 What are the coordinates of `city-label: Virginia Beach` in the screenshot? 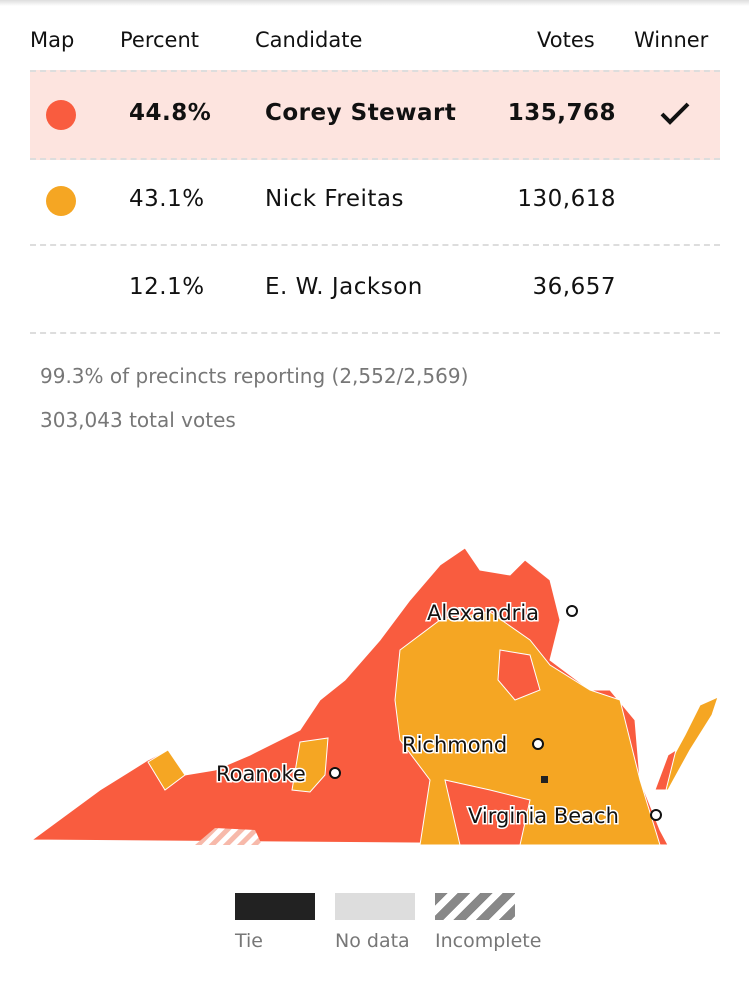 It's located at (543, 816).